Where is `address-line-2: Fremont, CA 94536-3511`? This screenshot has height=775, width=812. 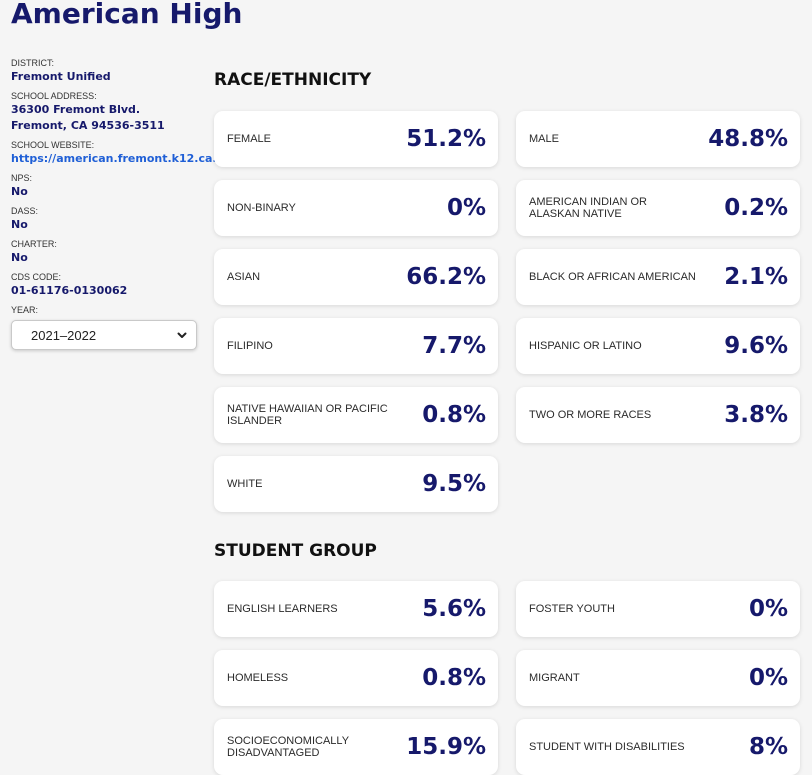
address-line-2: Fremont, CA 94536-3511 is located at coordinates (88, 125).